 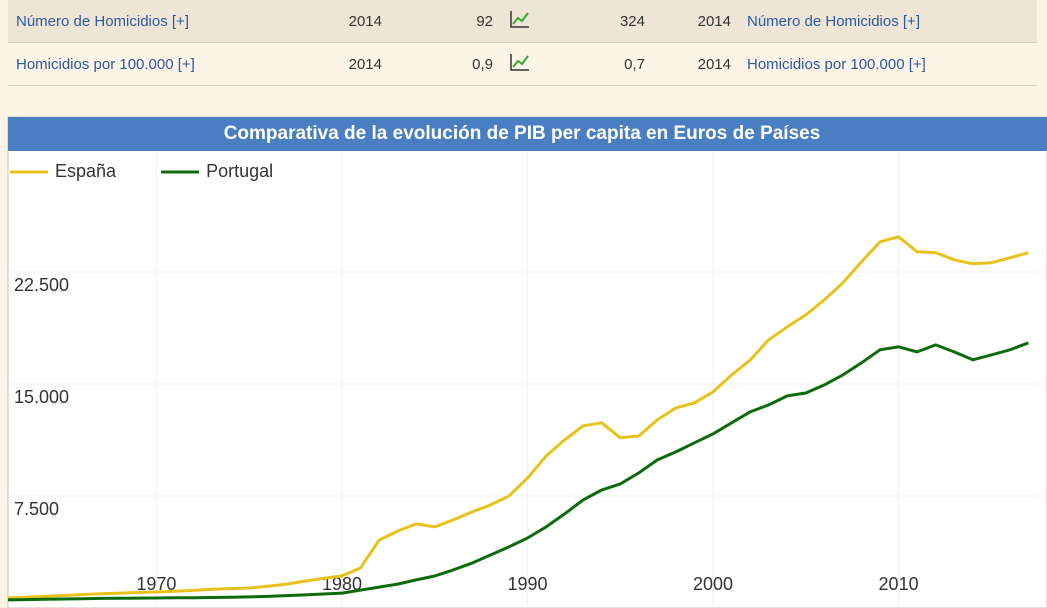 What do you see at coordinates (445, 64) in the screenshot?
I see `cell: 0,9` at bounding box center [445, 64].